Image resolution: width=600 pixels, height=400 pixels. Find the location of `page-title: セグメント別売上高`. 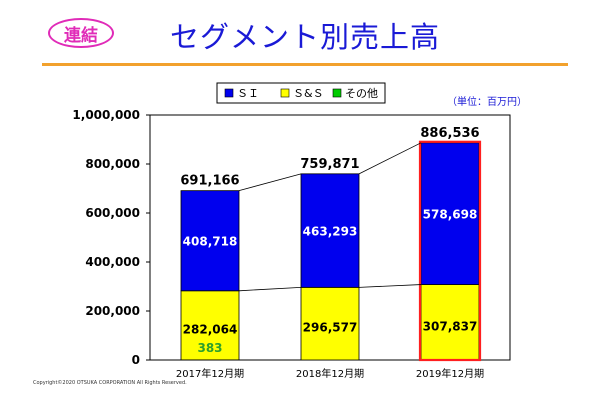

page-title: セグメント別売上高 is located at coordinates (305, 37).